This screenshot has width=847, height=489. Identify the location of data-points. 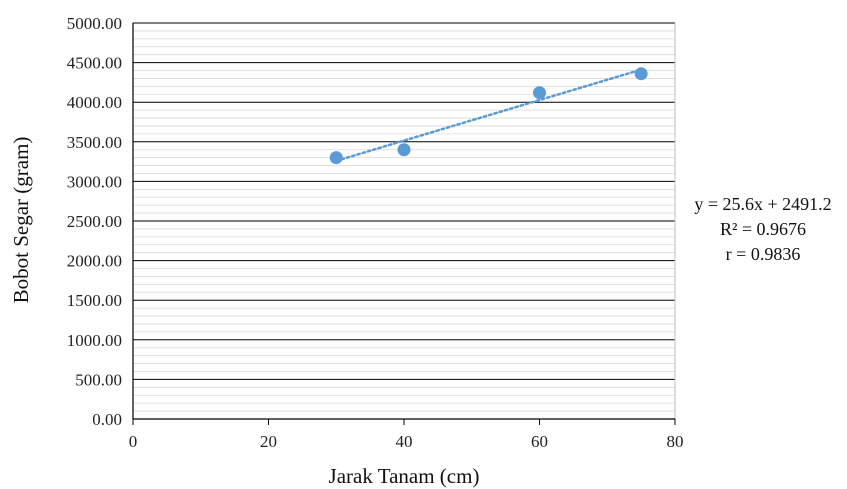
(488, 116).